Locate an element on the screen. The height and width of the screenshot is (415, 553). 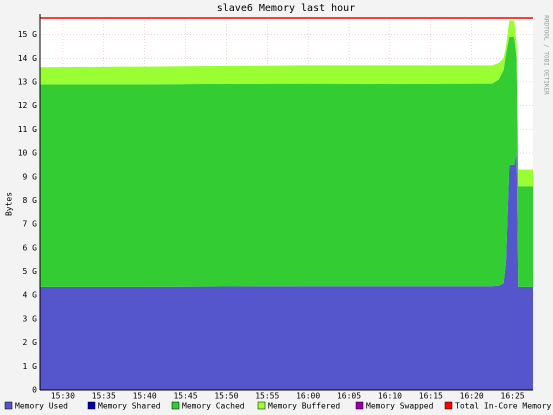
y-axis-label: Bytes is located at coordinates (9, 204).